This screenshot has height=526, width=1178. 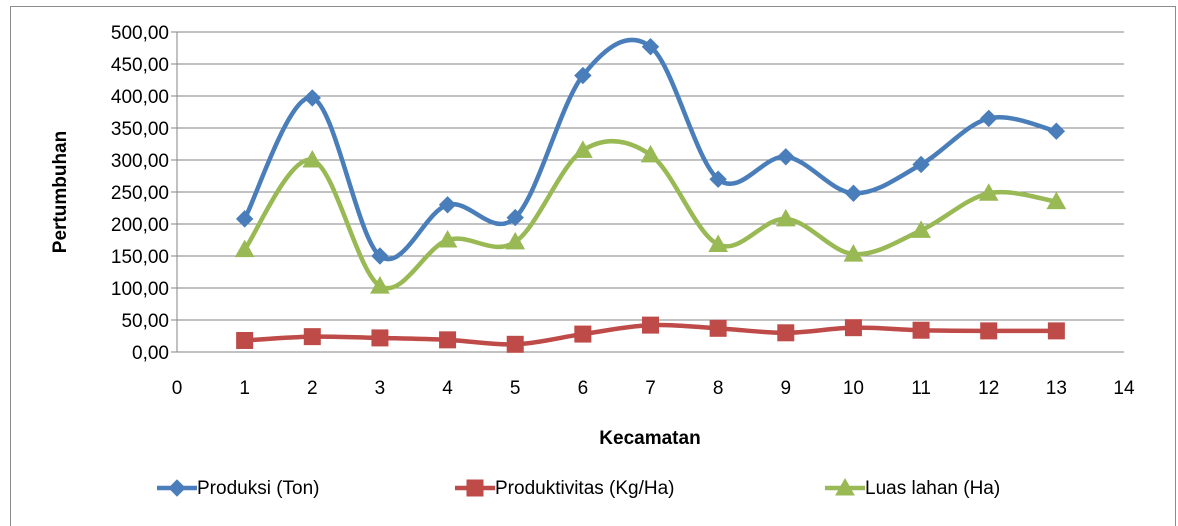 I want to click on legend-label: Luas lahan (Ha), so click(x=932, y=488).